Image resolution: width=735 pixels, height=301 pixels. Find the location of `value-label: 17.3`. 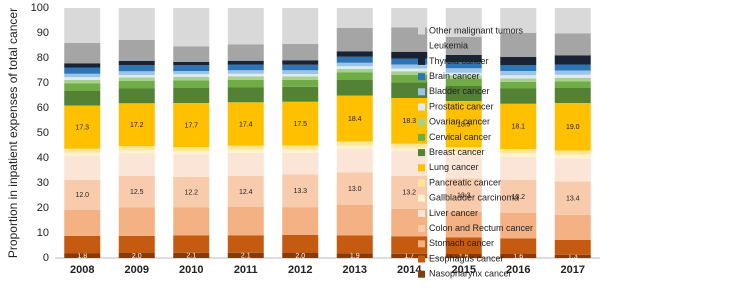

value-label: 17.3 is located at coordinates (82, 127).